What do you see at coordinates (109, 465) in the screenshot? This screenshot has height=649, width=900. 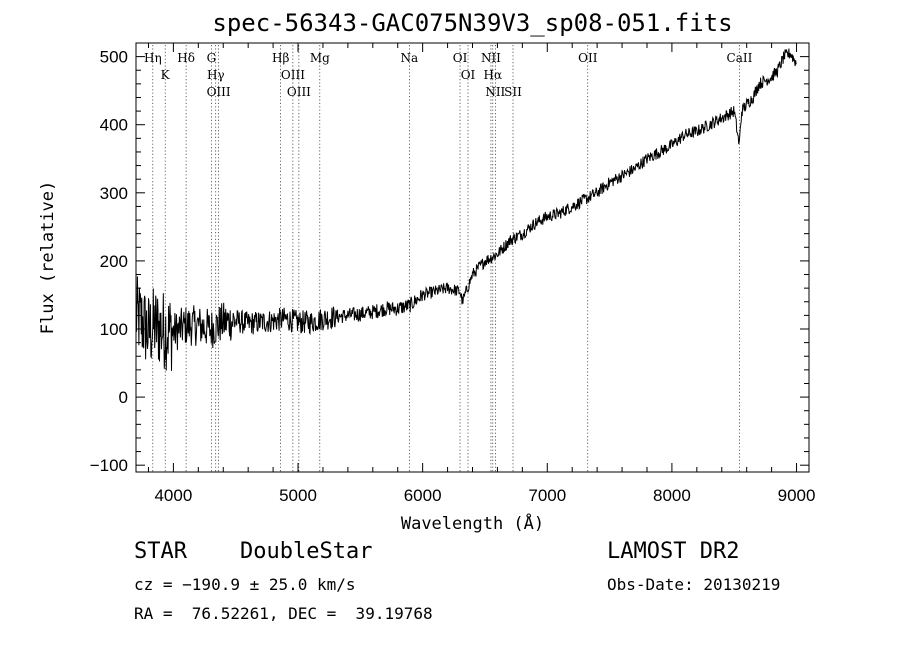 I see `y-tick-label: −100` at bounding box center [109, 465].